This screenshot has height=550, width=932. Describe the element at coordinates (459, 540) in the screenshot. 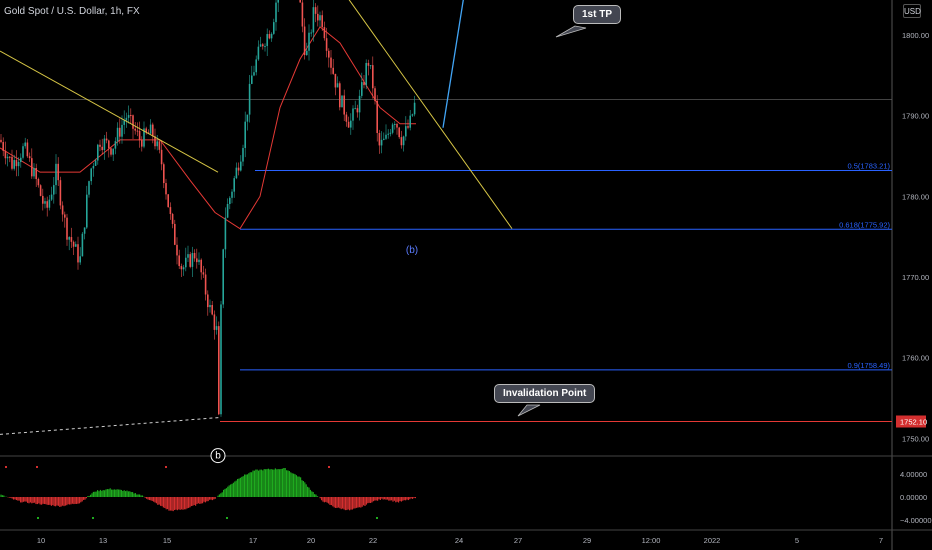

I see `x-tick-label: 24` at that location.